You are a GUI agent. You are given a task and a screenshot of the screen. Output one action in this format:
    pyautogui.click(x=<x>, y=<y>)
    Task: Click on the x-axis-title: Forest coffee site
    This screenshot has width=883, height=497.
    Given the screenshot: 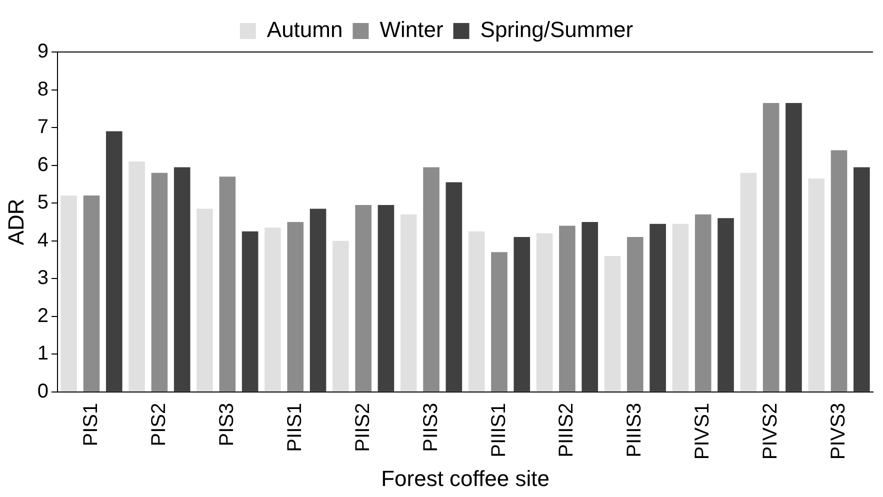 What is the action you would take?
    pyautogui.click(x=465, y=478)
    